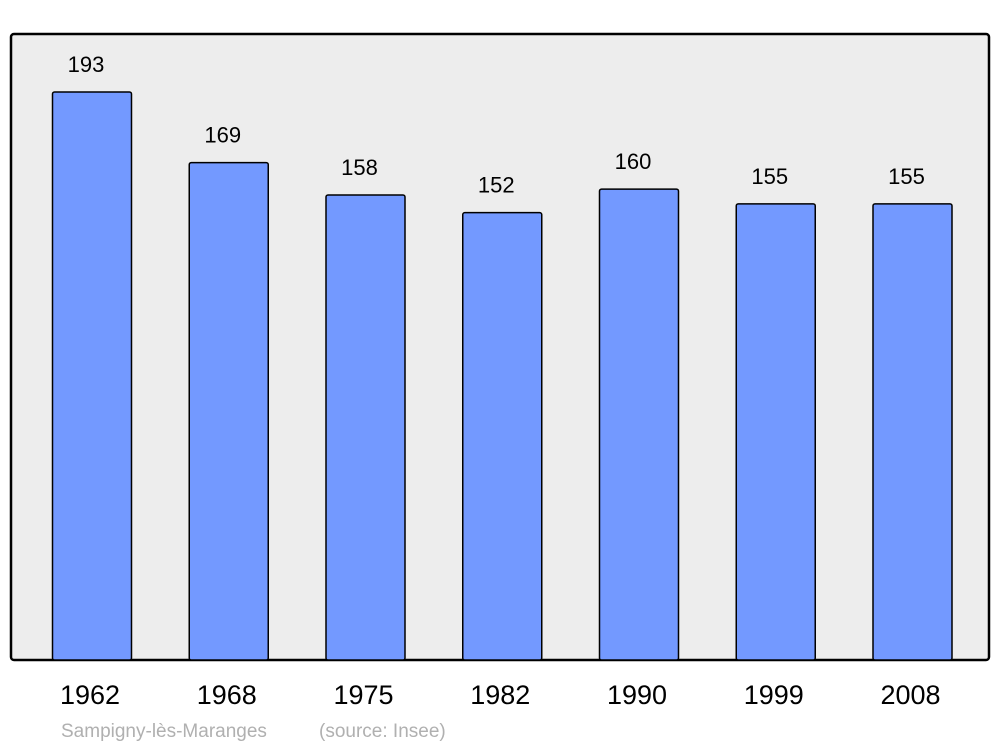 The height and width of the screenshot is (747, 1000). I want to click on bar-2008, so click(912, 432).